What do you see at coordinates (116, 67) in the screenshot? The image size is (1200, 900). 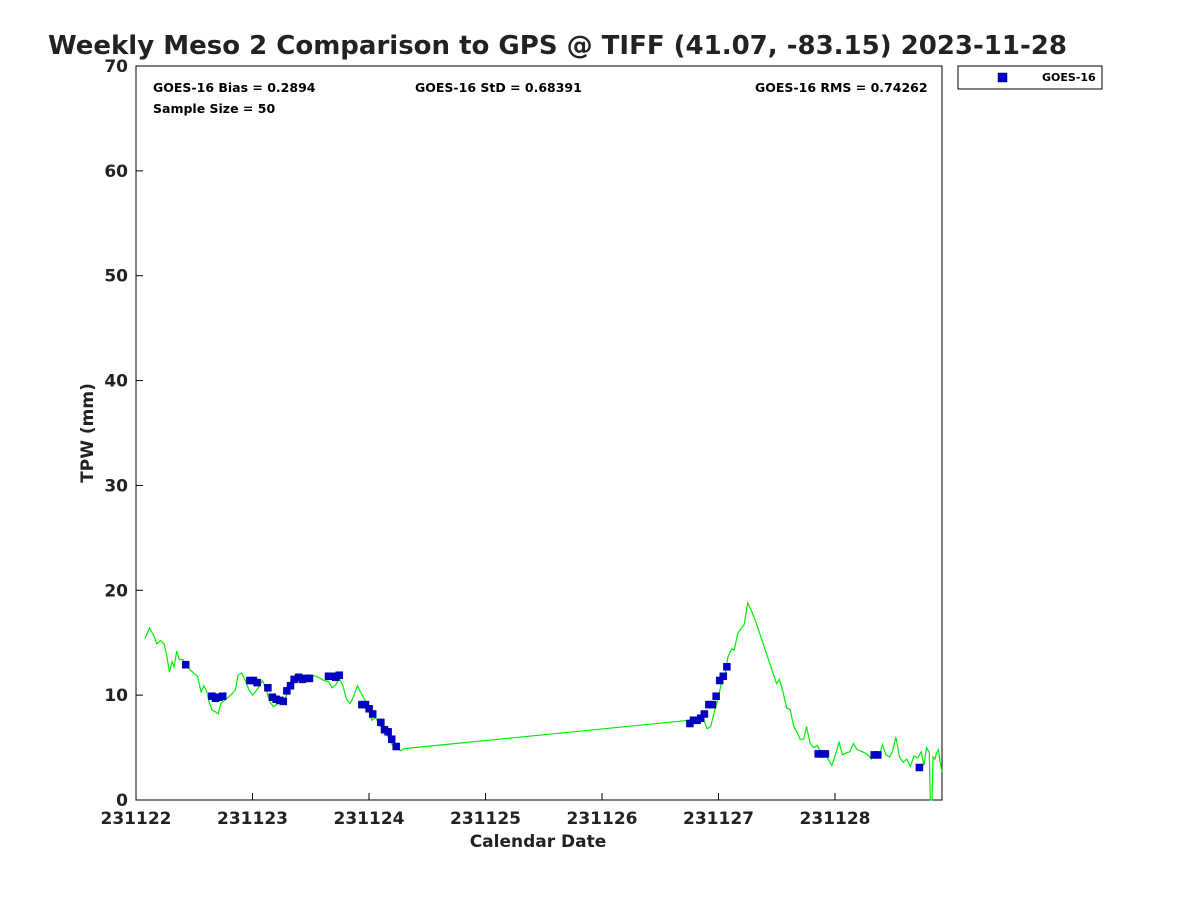 I see `y-tick-label: 70` at bounding box center [116, 67].